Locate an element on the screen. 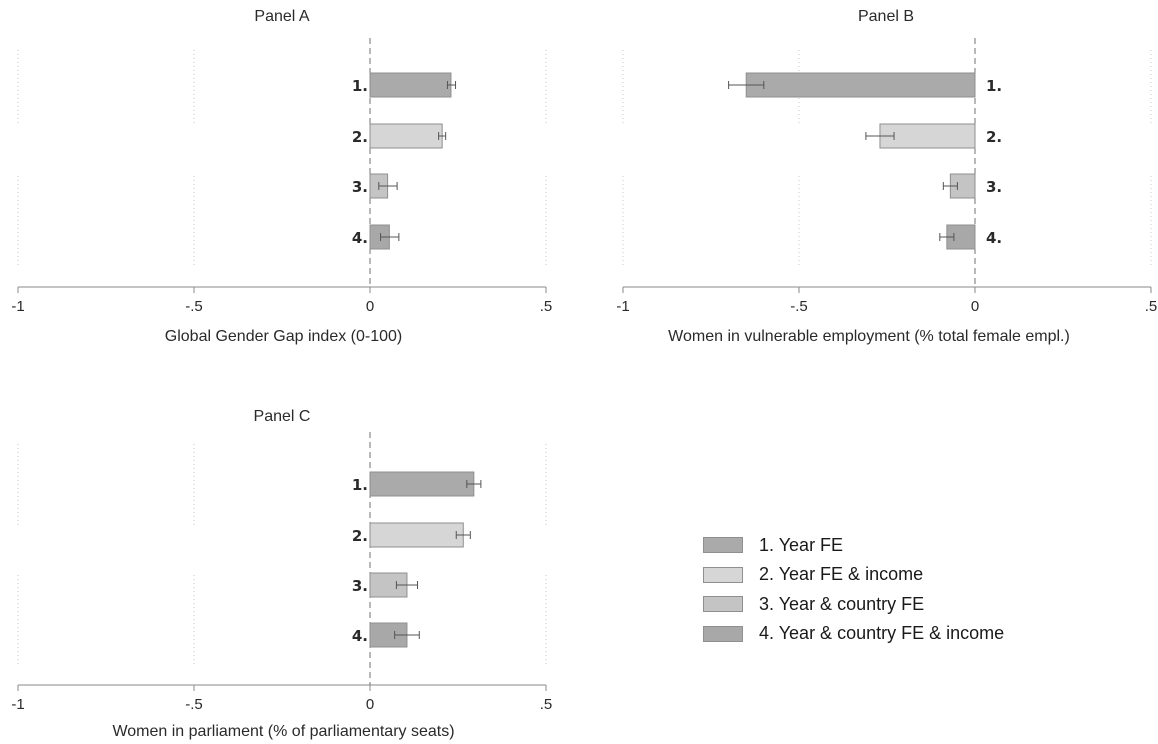 The width and height of the screenshot is (1158, 744). panel-c-x-tick-label-0: -1 is located at coordinates (17, 704).